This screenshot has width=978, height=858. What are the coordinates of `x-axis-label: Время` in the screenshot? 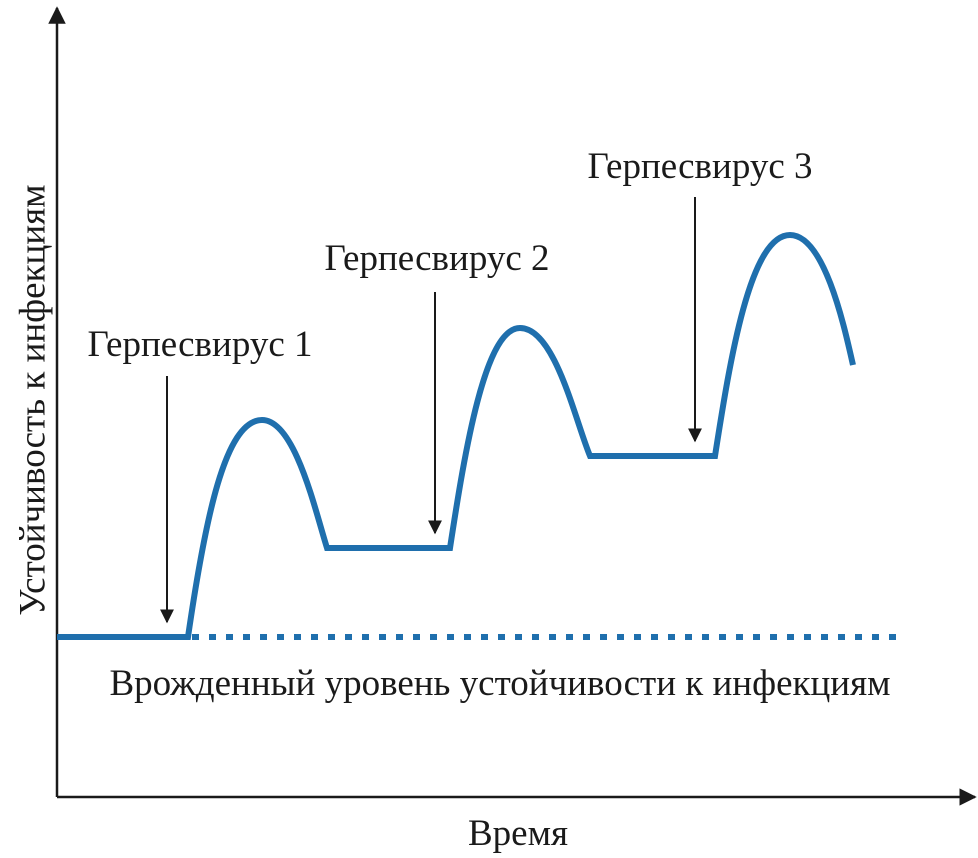 It's located at (518, 833).